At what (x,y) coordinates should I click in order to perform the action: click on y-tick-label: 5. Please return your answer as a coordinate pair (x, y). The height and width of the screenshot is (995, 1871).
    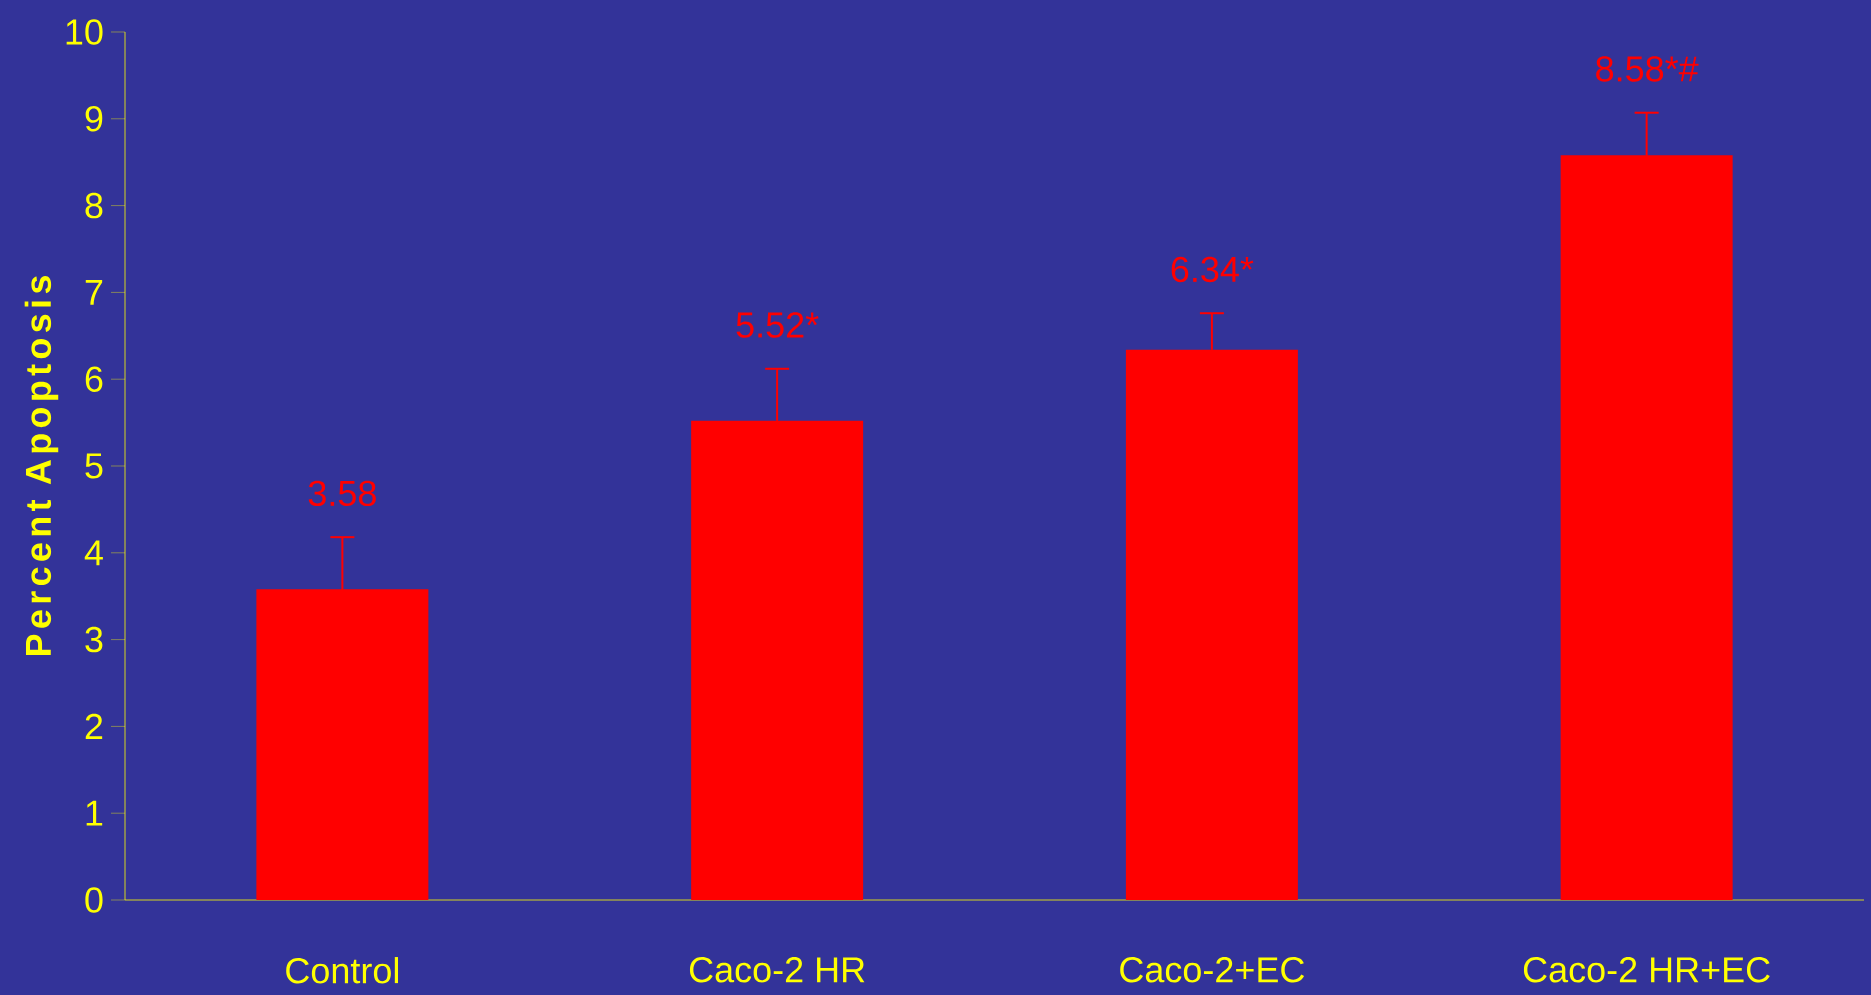
    Looking at the image, I should click on (94, 466).